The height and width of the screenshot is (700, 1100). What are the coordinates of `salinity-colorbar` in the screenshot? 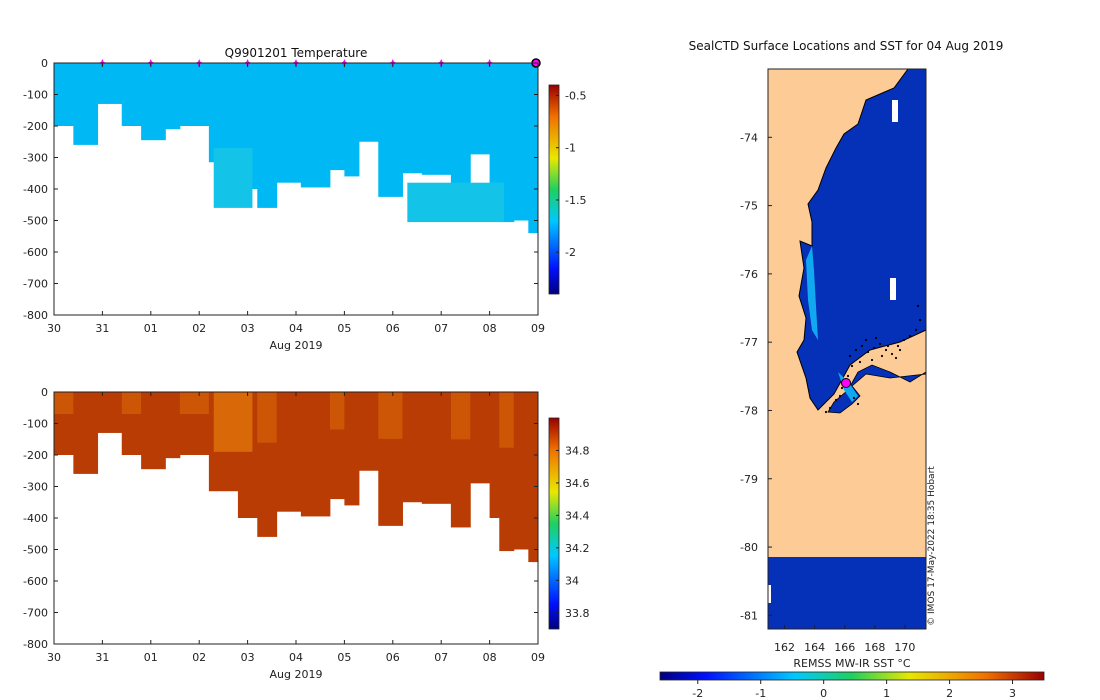 It's located at (554, 523).